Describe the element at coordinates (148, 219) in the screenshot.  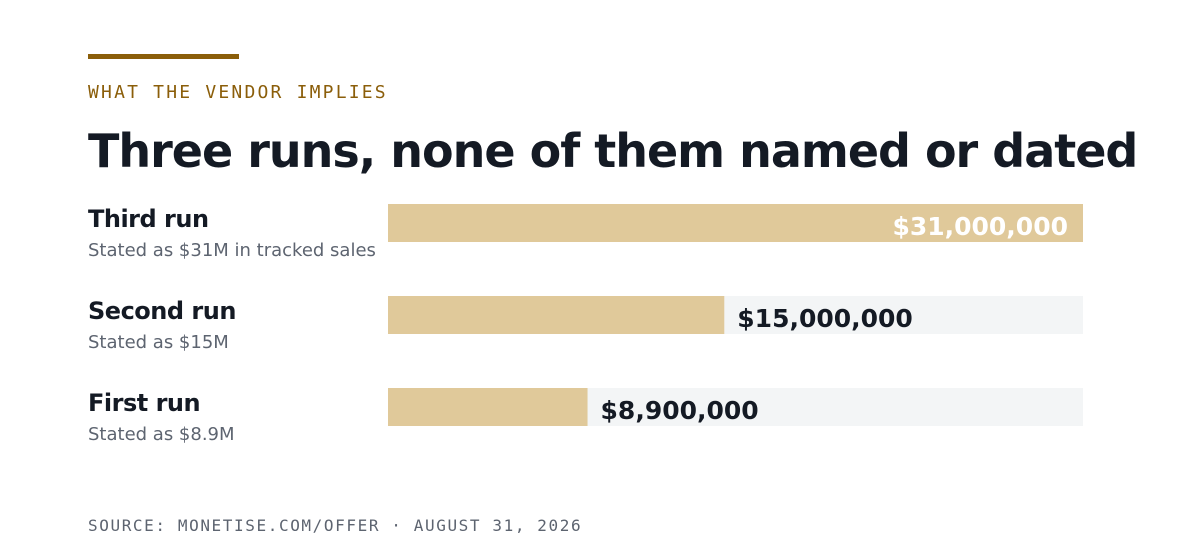
I see `category-label: Third run` at that location.